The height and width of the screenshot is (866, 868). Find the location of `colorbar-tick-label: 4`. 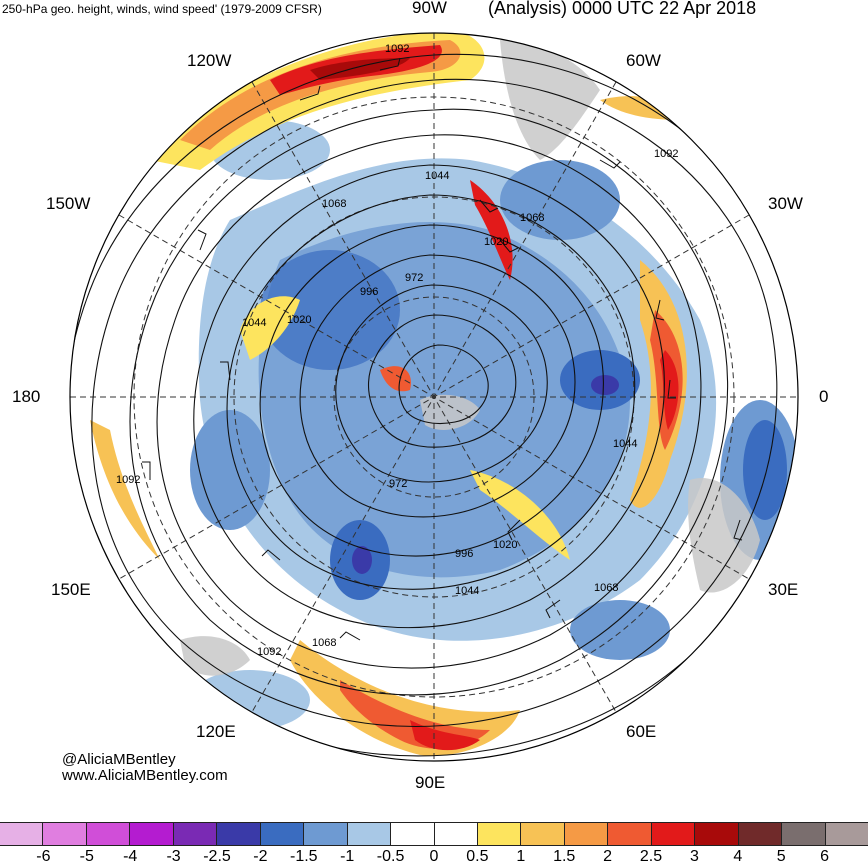

colorbar-tick-label: 4 is located at coordinates (738, 856).